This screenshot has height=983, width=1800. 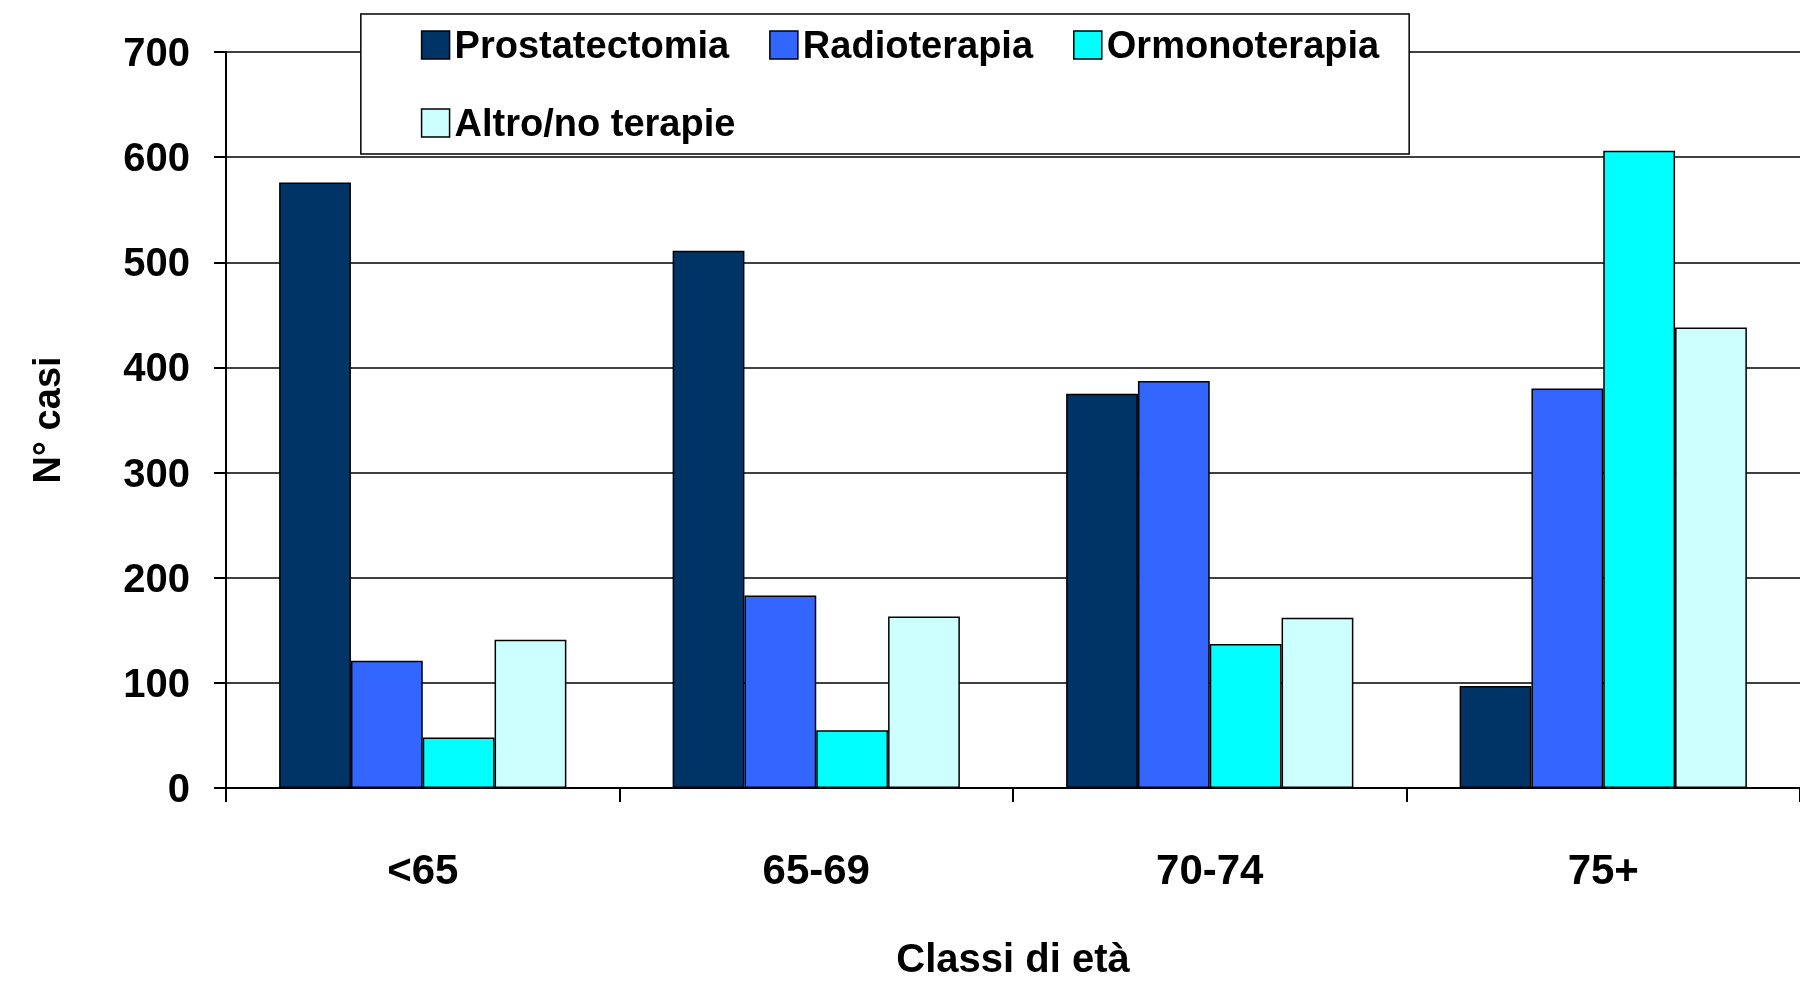 What do you see at coordinates (156, 577) in the screenshot?
I see `y-tick-label: 200` at bounding box center [156, 577].